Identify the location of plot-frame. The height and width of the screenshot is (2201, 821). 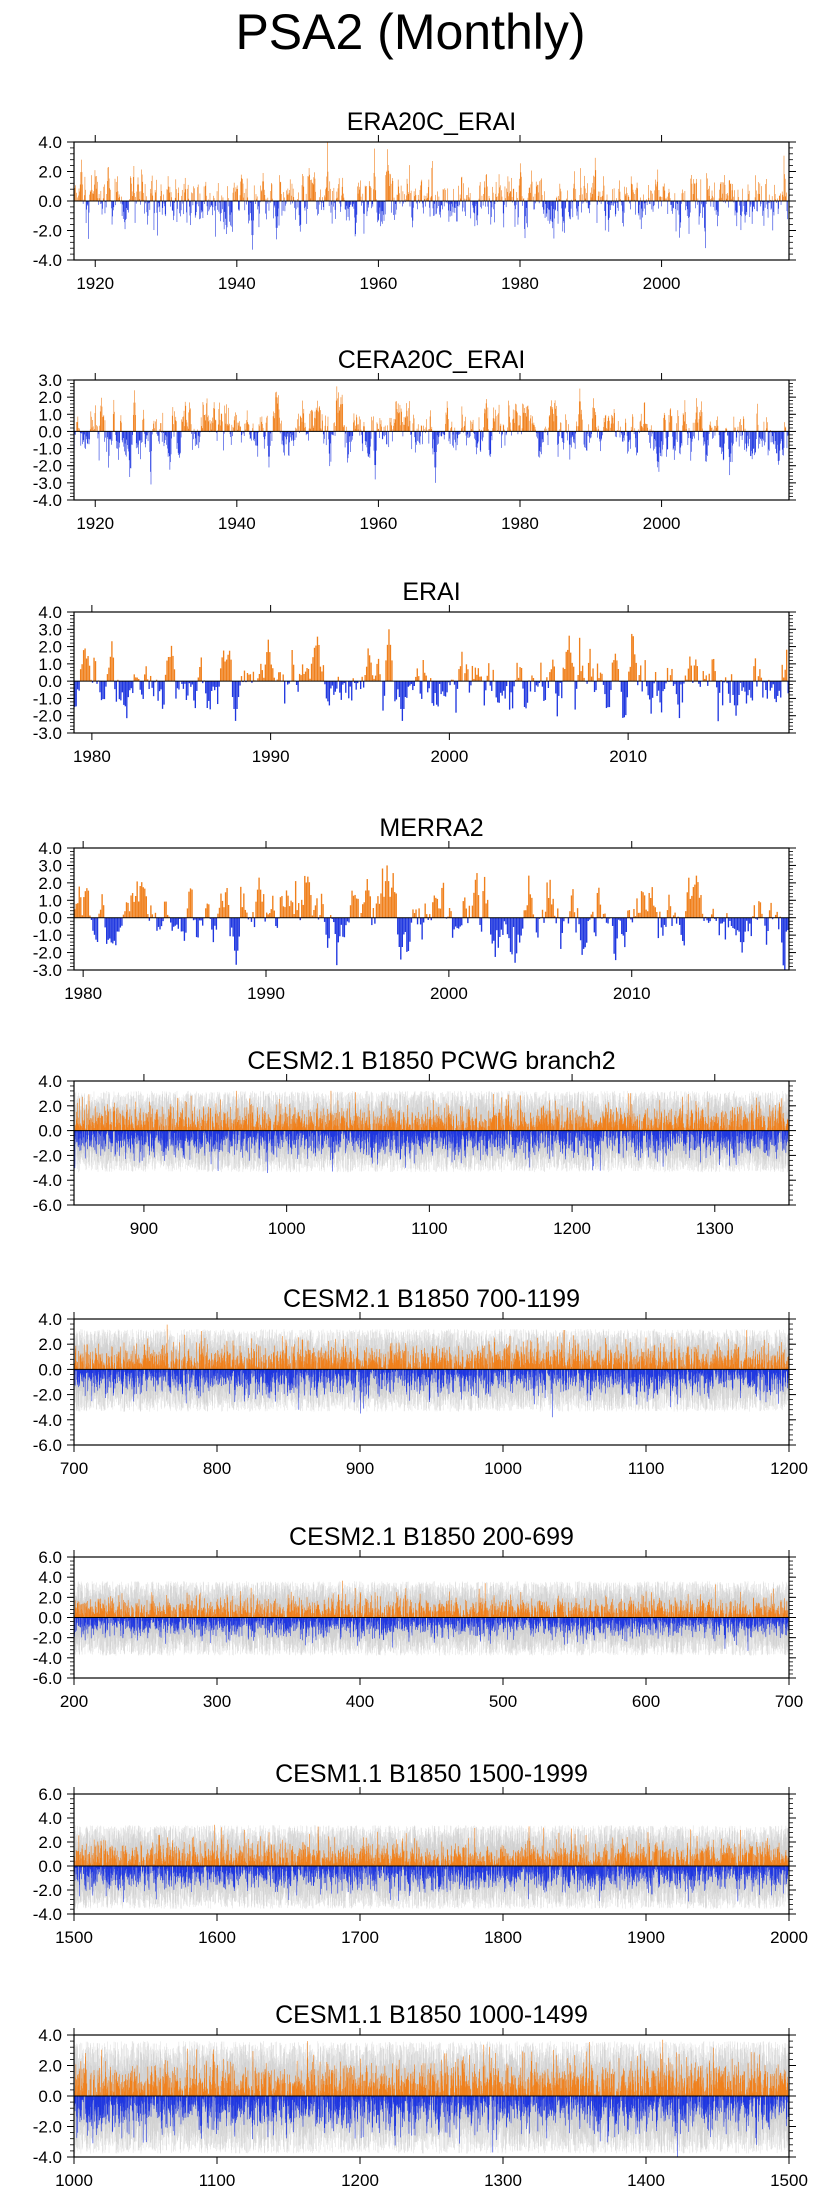
(431, 672).